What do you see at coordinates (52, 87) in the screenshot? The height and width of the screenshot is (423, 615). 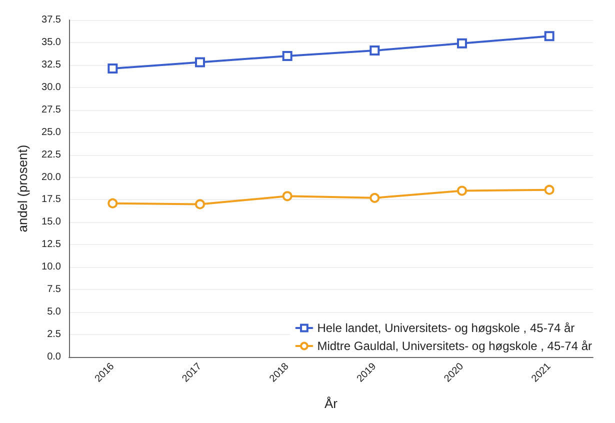 I see `y-tick-label: 30.0` at bounding box center [52, 87].